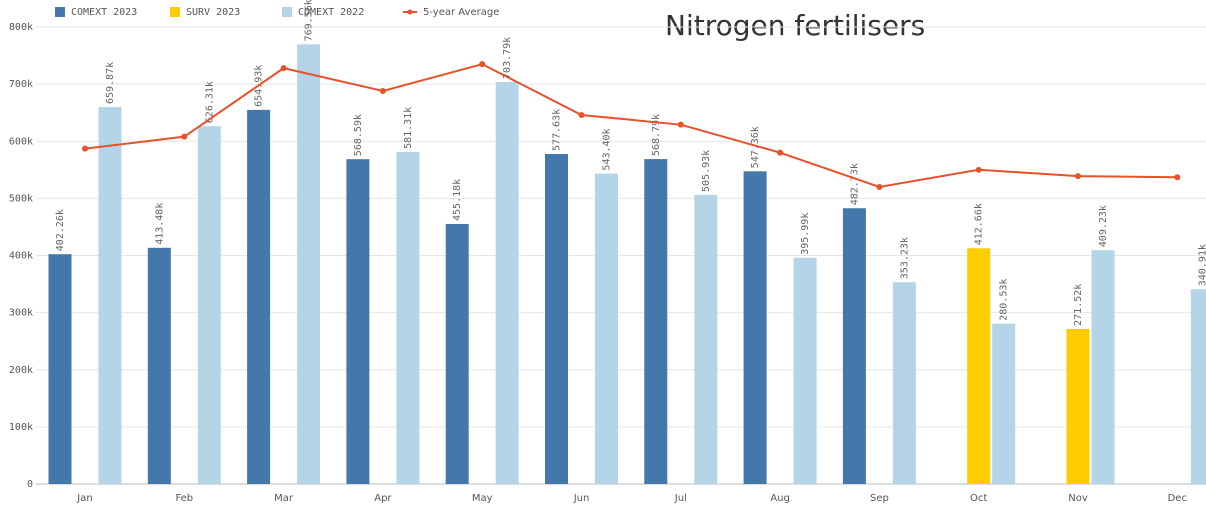 The image size is (1206, 515). What do you see at coordinates (84, 498) in the screenshot?
I see `x-tick-label: Jan` at bounding box center [84, 498].